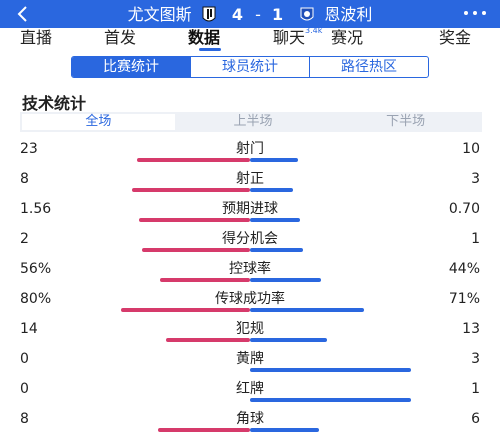  What do you see at coordinates (464, 299) in the screenshot?
I see `stat-away-value: 71%` at bounding box center [464, 299].